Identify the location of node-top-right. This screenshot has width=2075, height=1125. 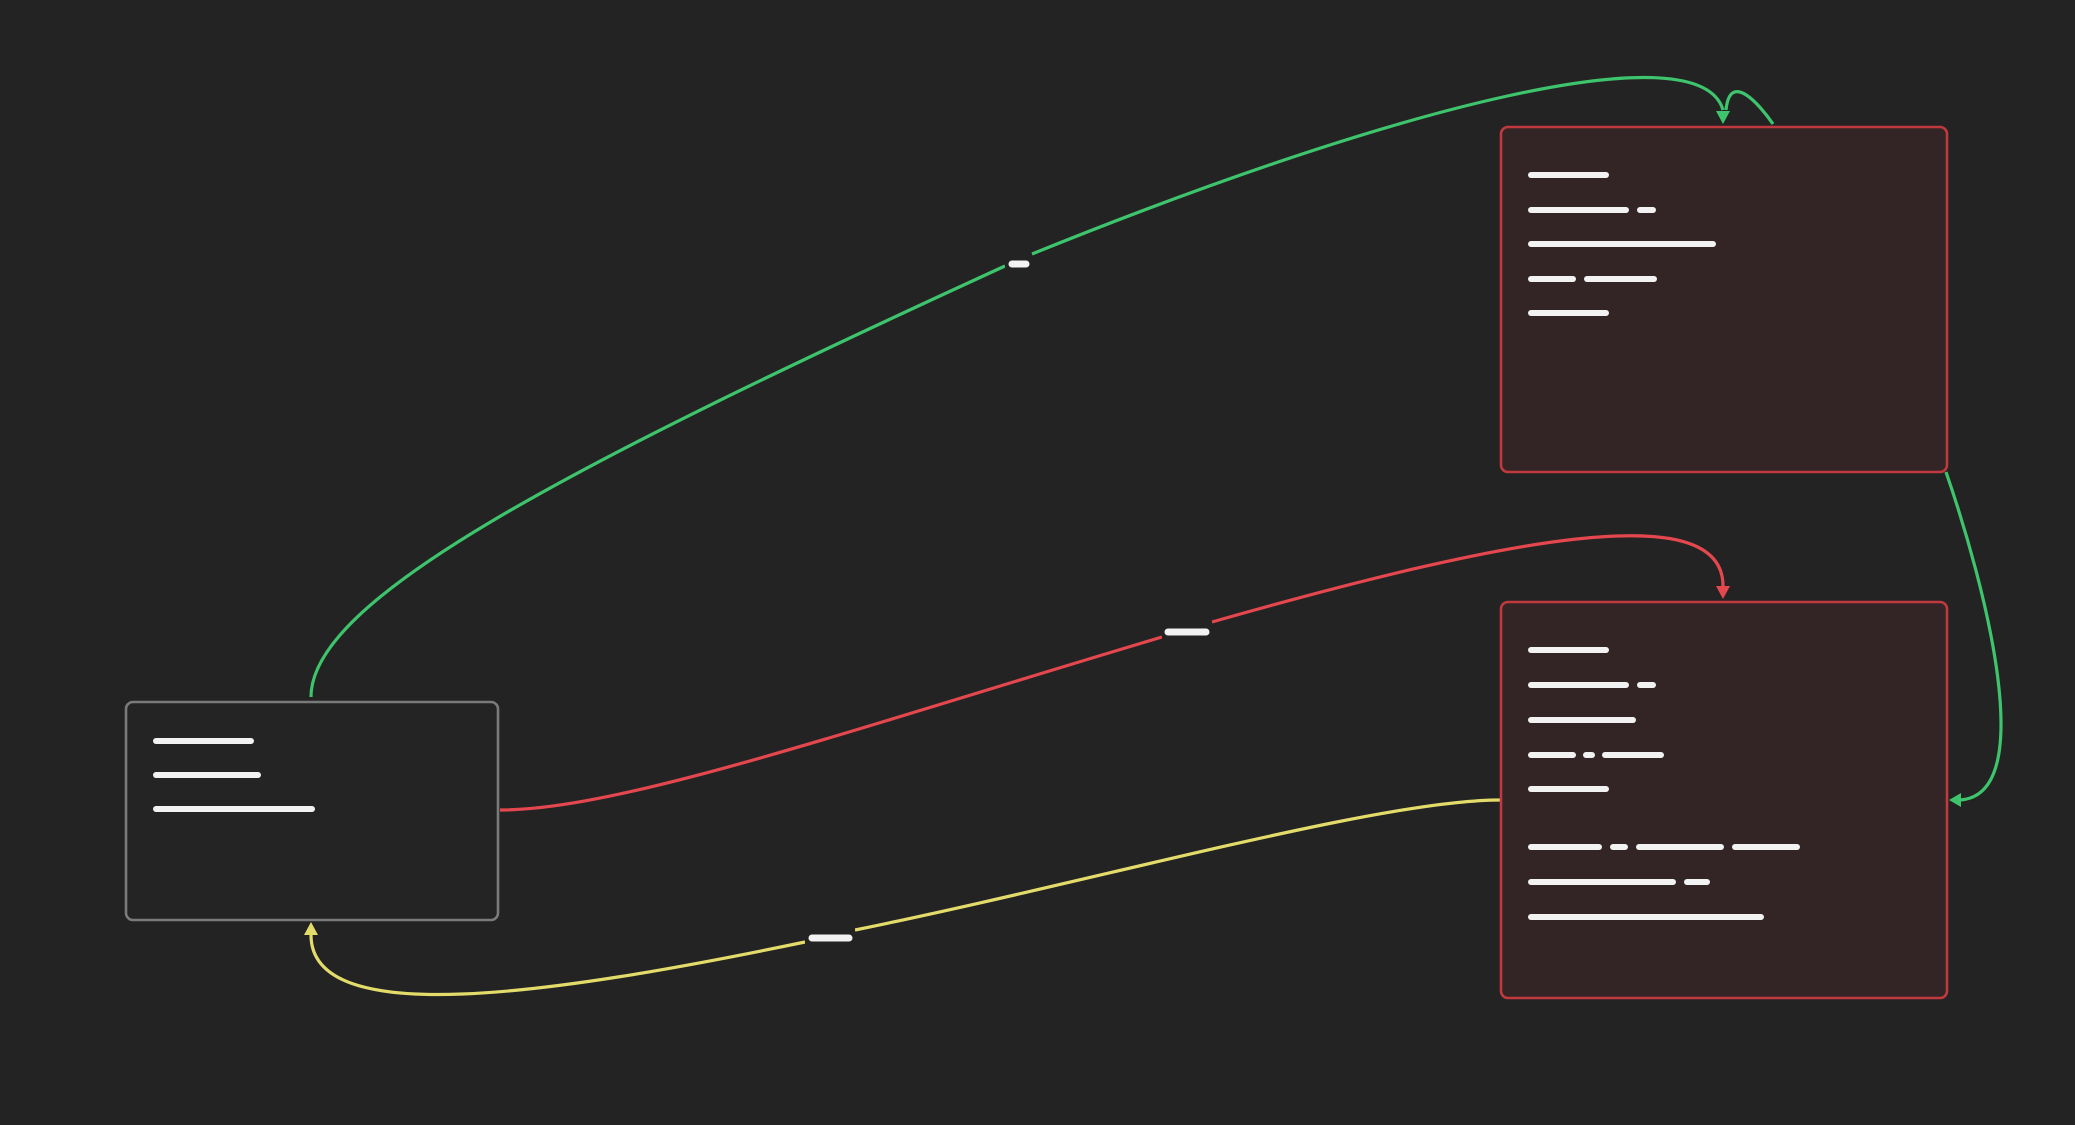
(1724, 299).